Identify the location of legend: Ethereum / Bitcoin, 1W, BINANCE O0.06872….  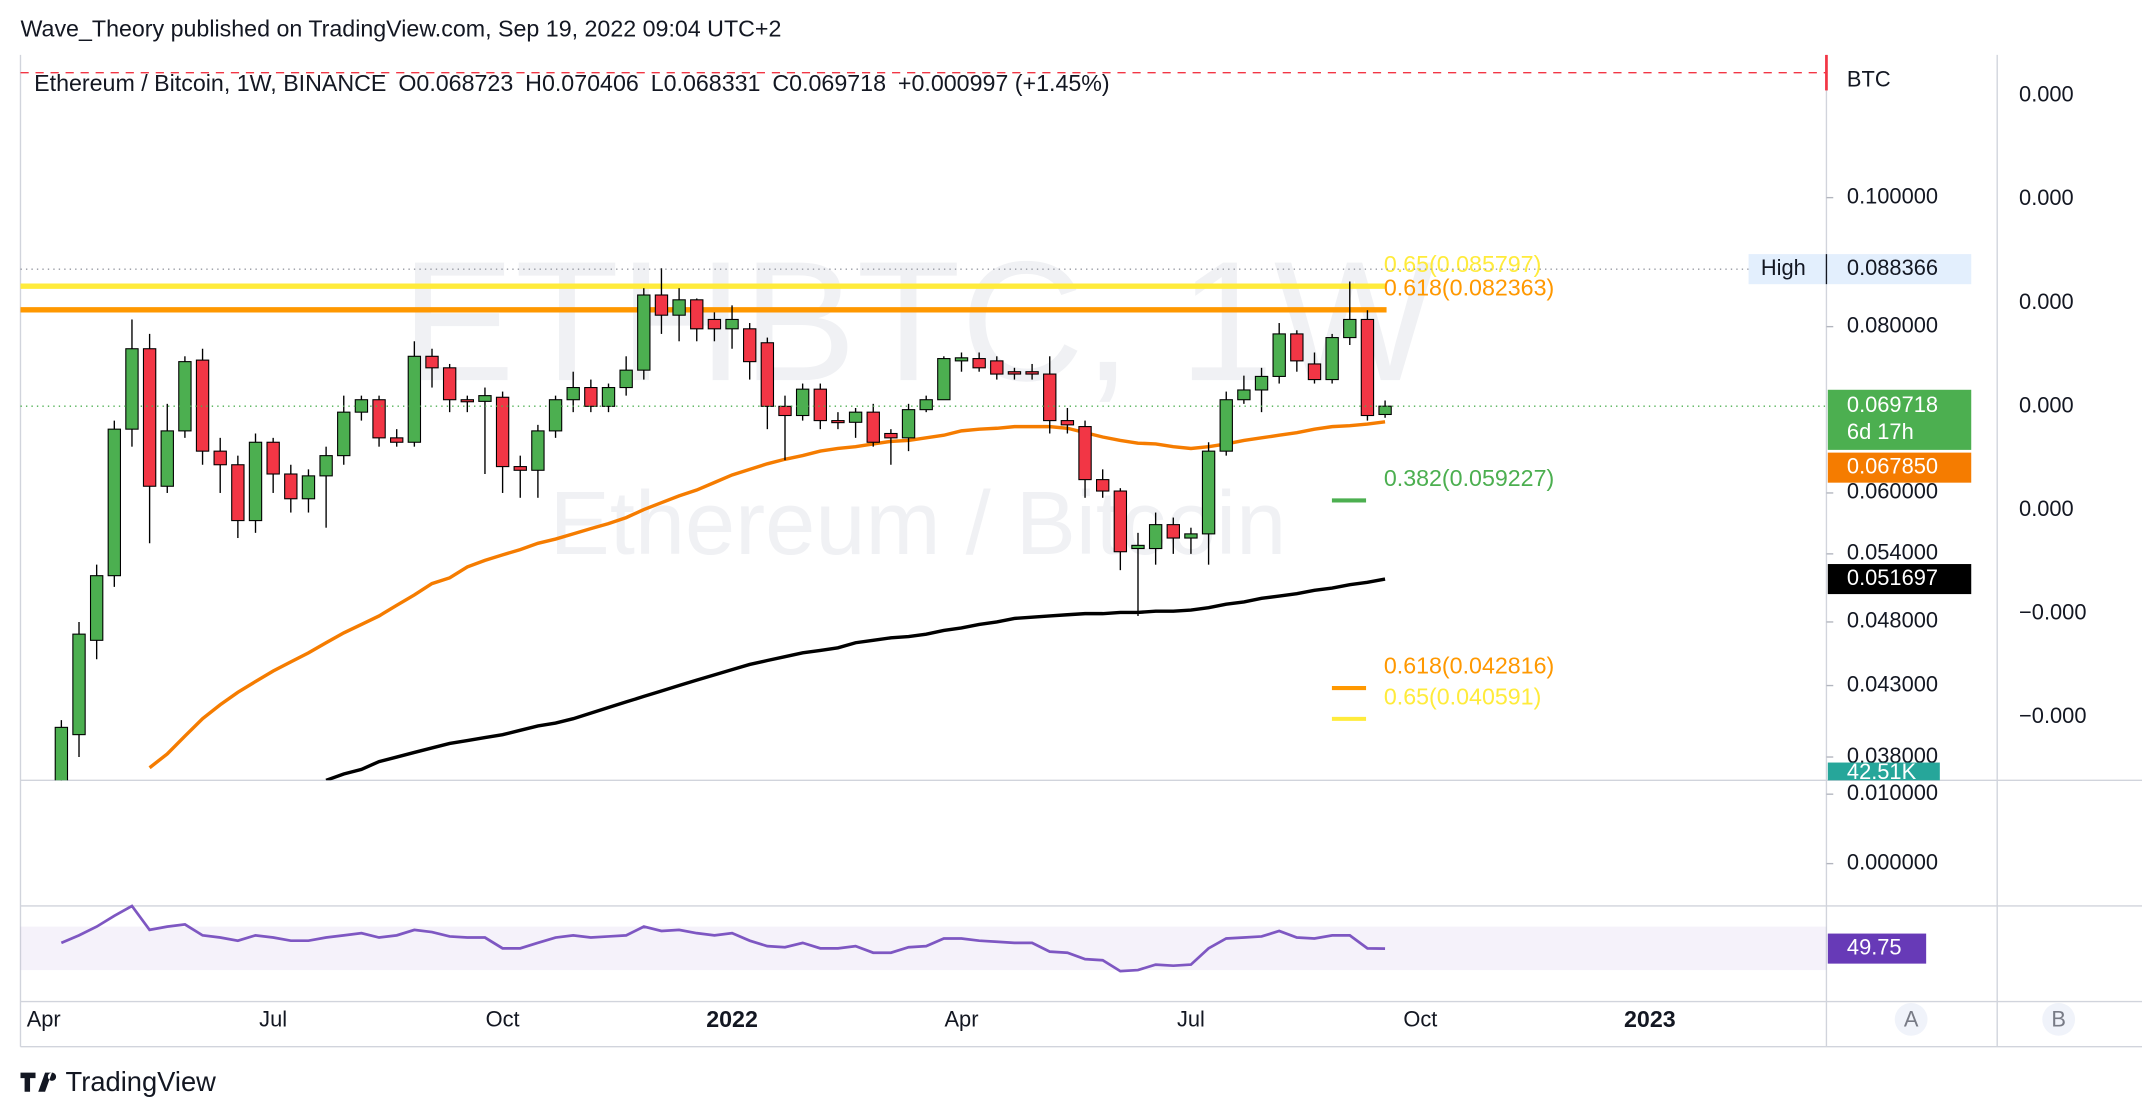
(572, 83).